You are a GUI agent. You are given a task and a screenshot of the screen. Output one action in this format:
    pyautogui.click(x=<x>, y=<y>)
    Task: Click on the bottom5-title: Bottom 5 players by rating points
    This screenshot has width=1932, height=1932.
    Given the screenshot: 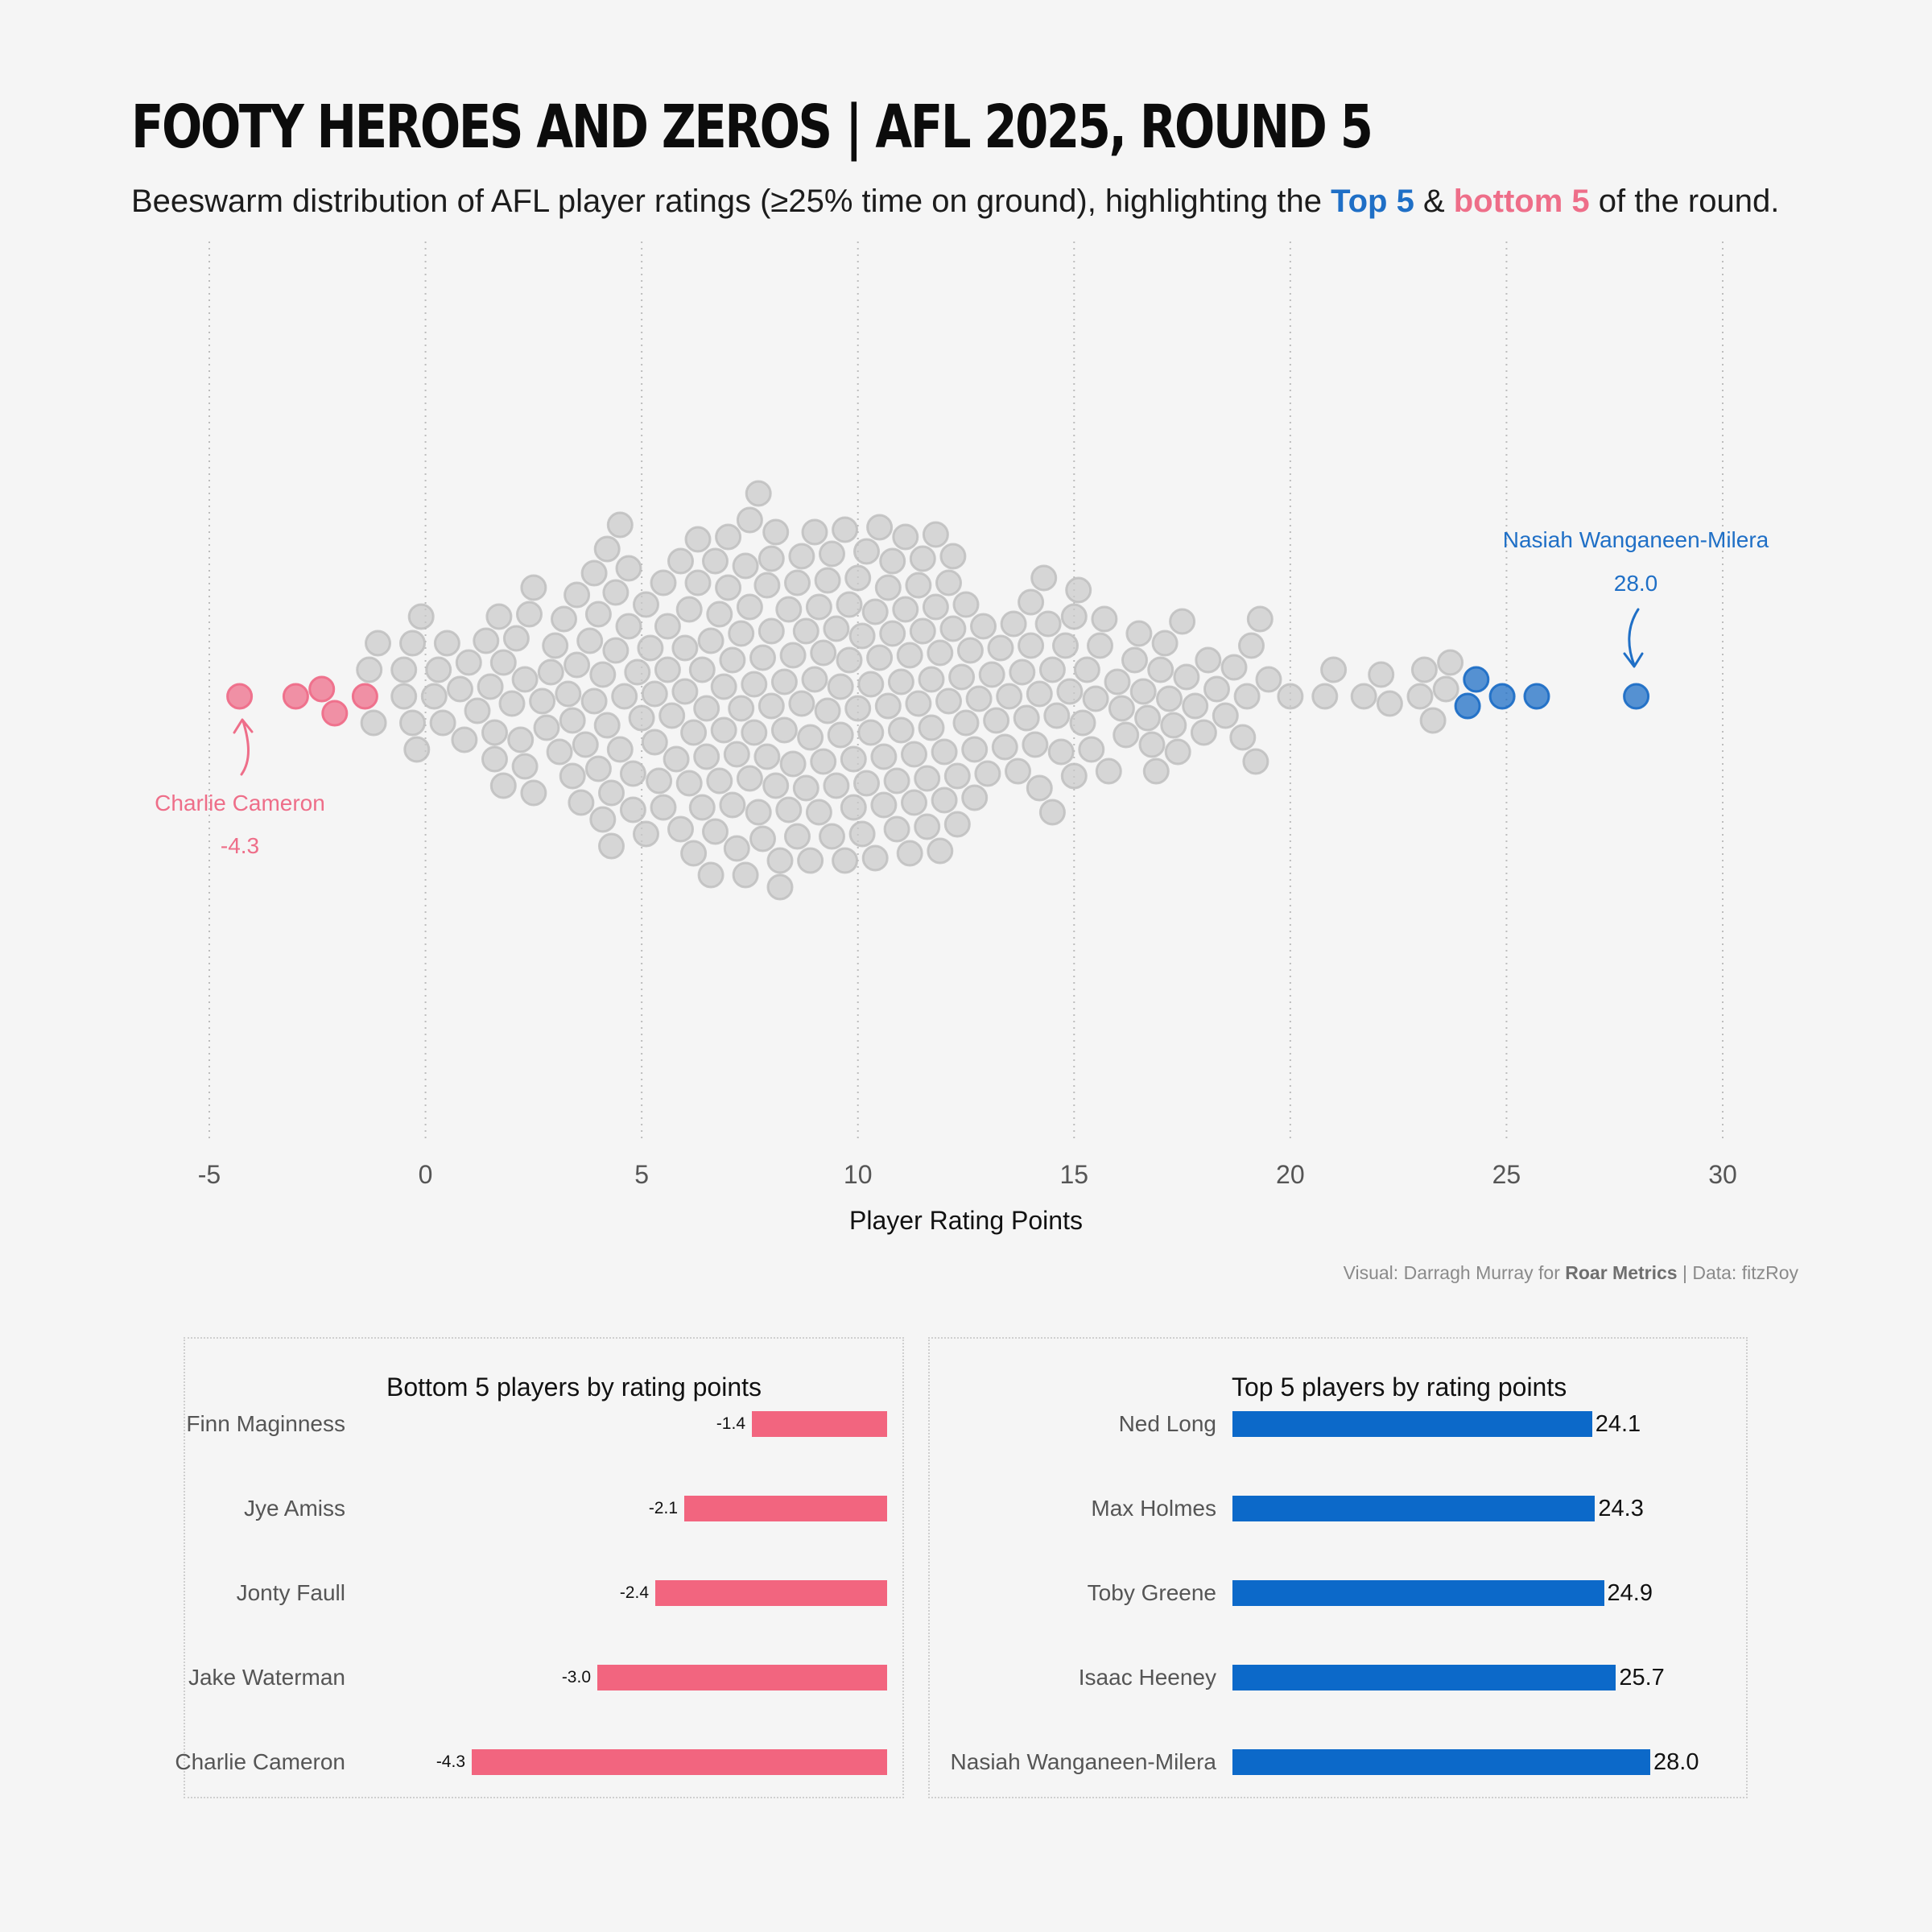 What is the action you would take?
    pyautogui.click(x=574, y=1387)
    